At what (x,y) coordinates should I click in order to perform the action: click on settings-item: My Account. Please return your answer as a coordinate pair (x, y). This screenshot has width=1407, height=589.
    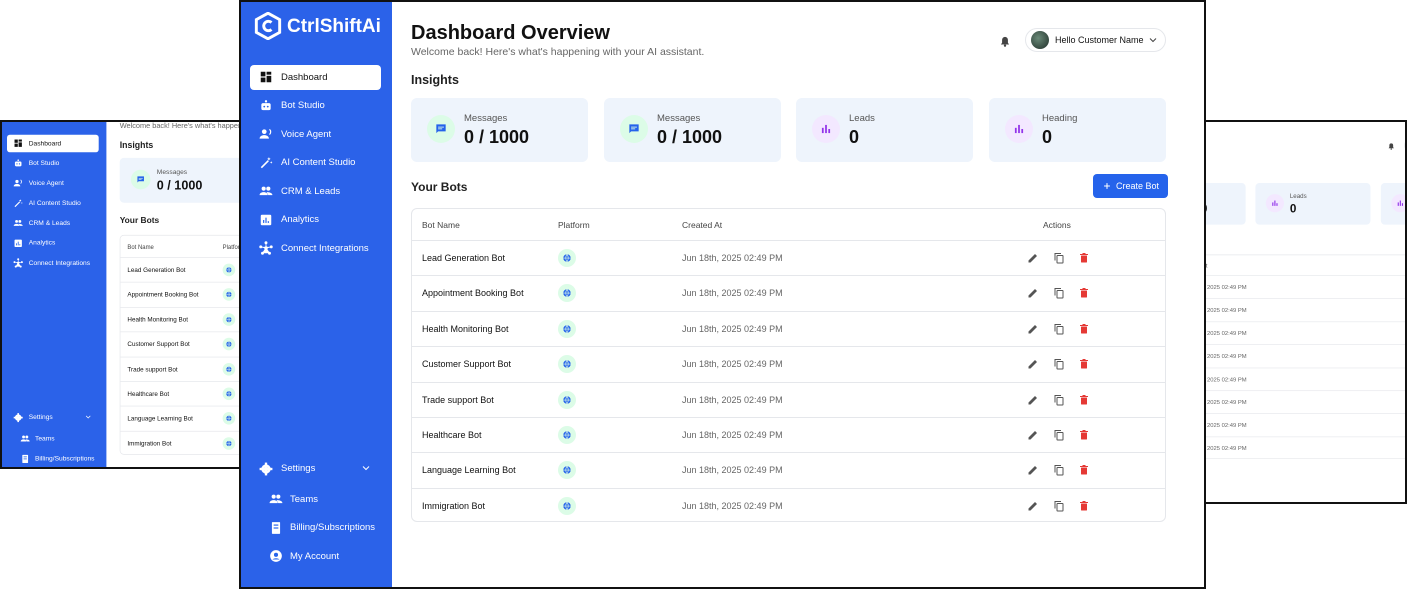
    Looking at the image, I should click on (320, 556).